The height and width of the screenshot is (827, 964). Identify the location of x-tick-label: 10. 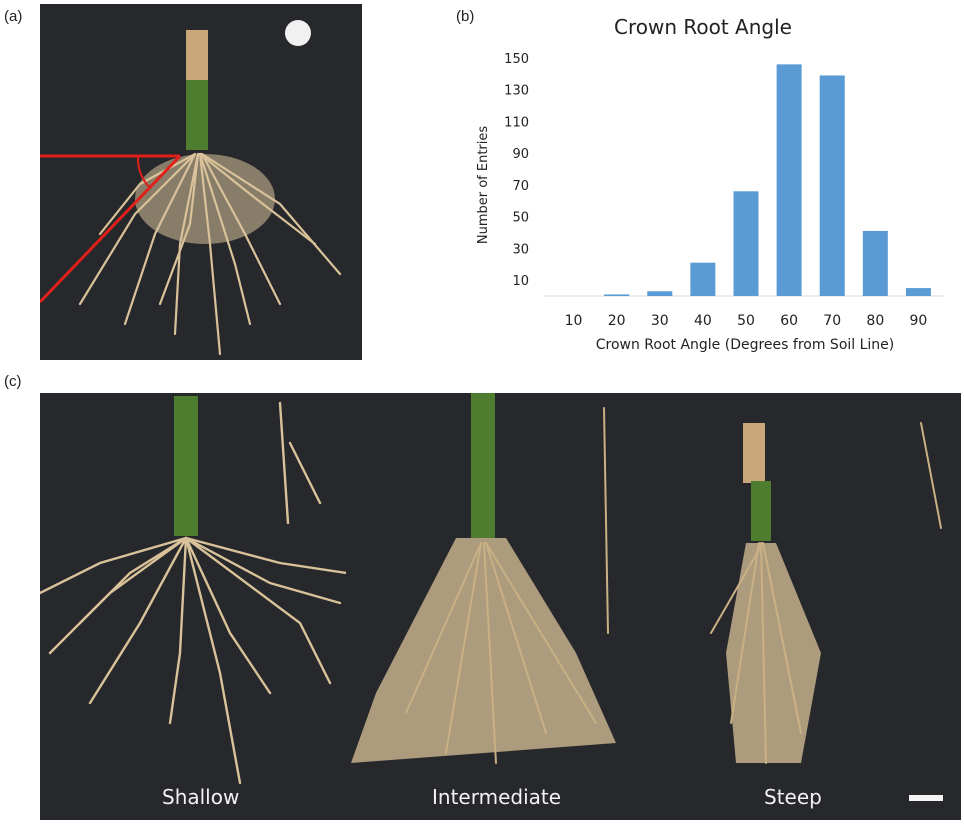
(574, 321).